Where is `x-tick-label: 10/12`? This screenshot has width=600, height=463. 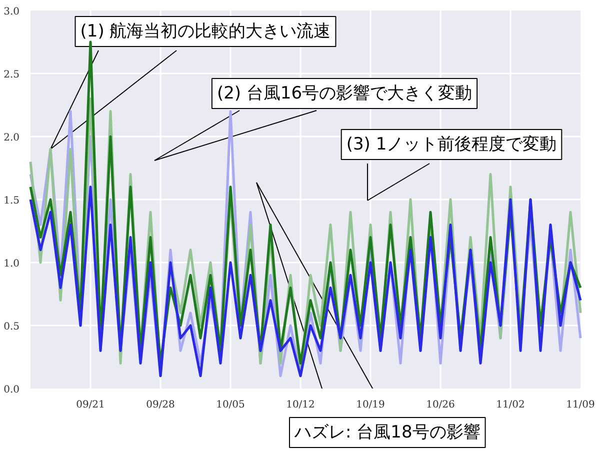
x-tick-label: 10/12 is located at coordinates (300, 405).